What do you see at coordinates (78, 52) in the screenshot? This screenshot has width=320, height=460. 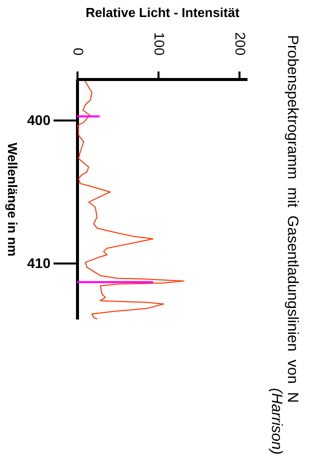 I see `x-tick-label: 0` at bounding box center [78, 52].